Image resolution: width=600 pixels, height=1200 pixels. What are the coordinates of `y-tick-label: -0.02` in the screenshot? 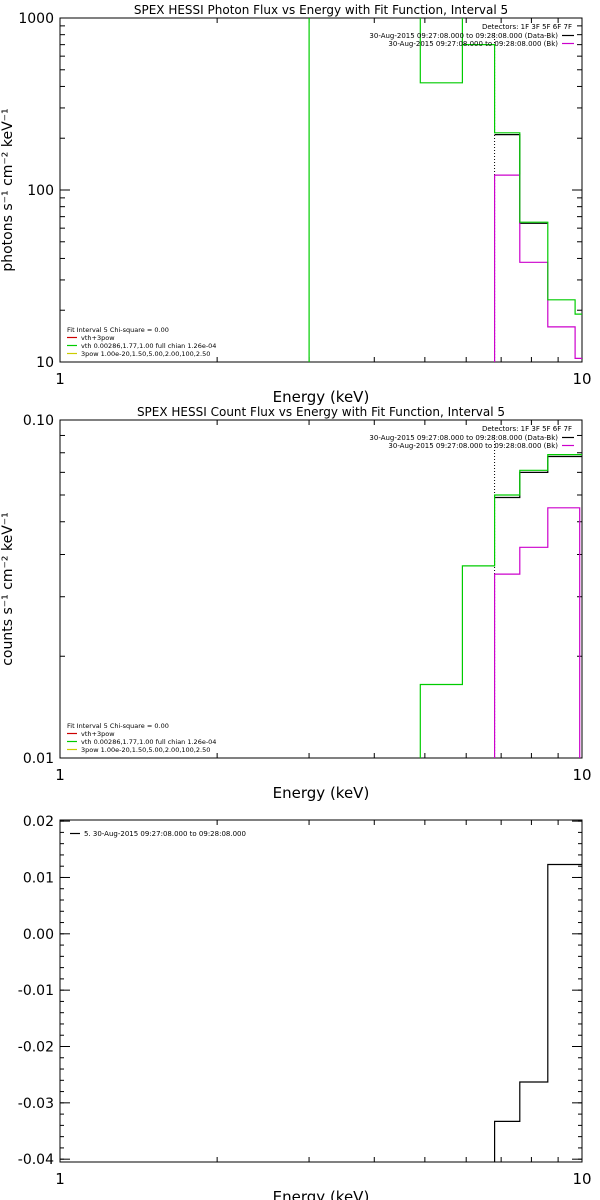 It's located at (36, 1047).